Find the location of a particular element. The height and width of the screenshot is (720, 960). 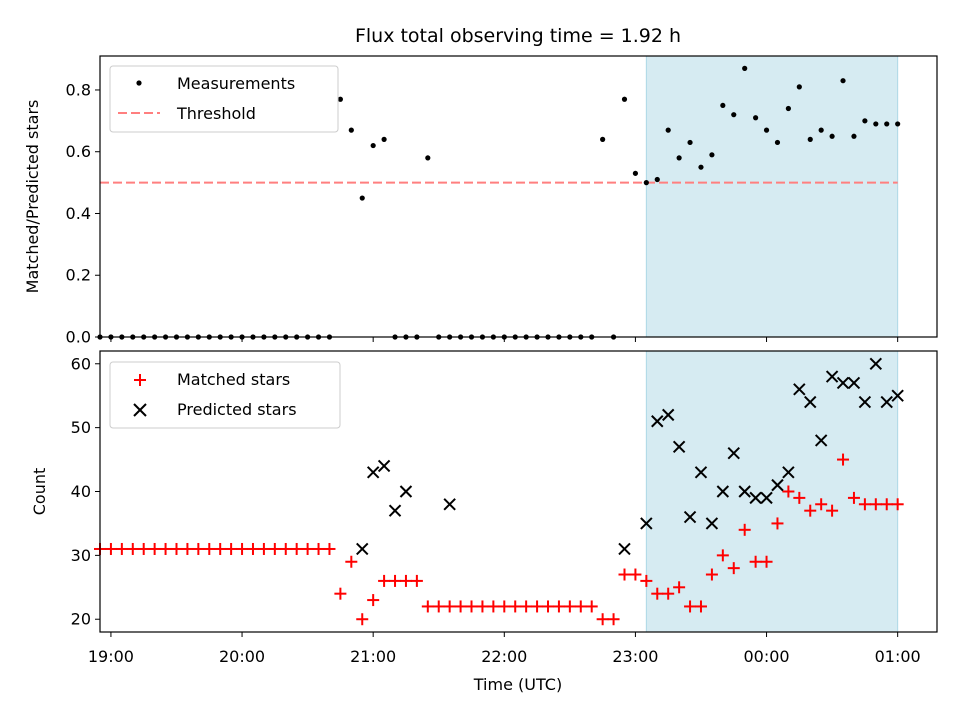

y-tick-label: 0.8 is located at coordinates (78, 89).